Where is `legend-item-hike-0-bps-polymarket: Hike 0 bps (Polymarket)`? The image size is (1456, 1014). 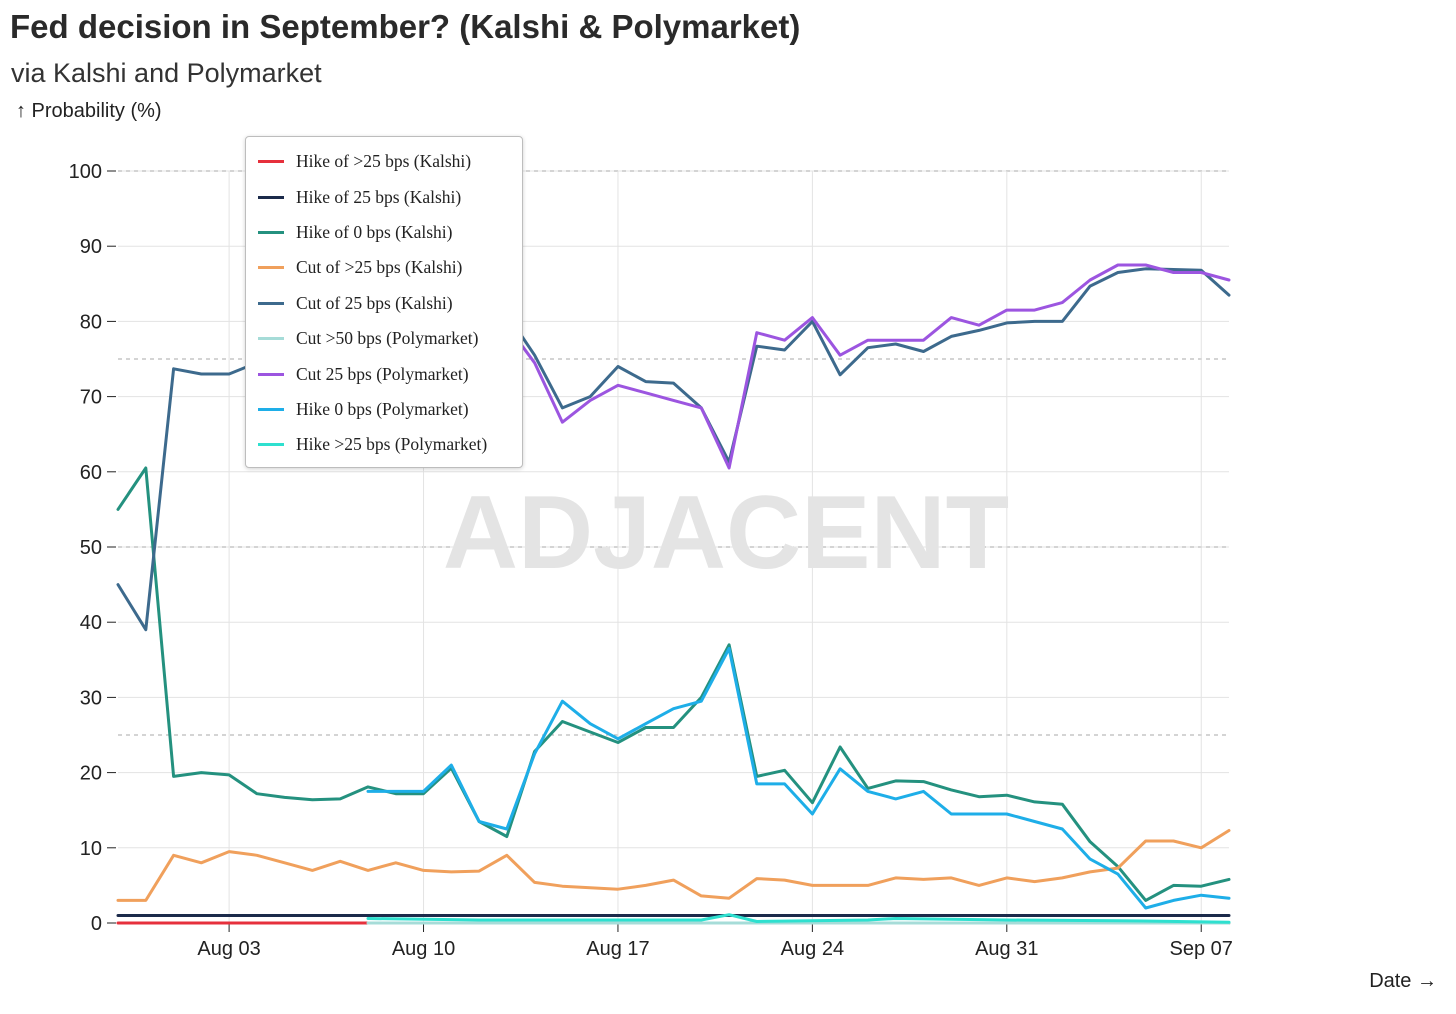
legend-item-hike-0-bps-polymarket: Hike 0 bps (Polymarket) is located at coordinates (384, 409).